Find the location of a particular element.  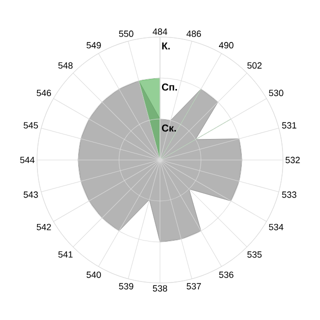

spoke-label: 532 is located at coordinates (293, 160).